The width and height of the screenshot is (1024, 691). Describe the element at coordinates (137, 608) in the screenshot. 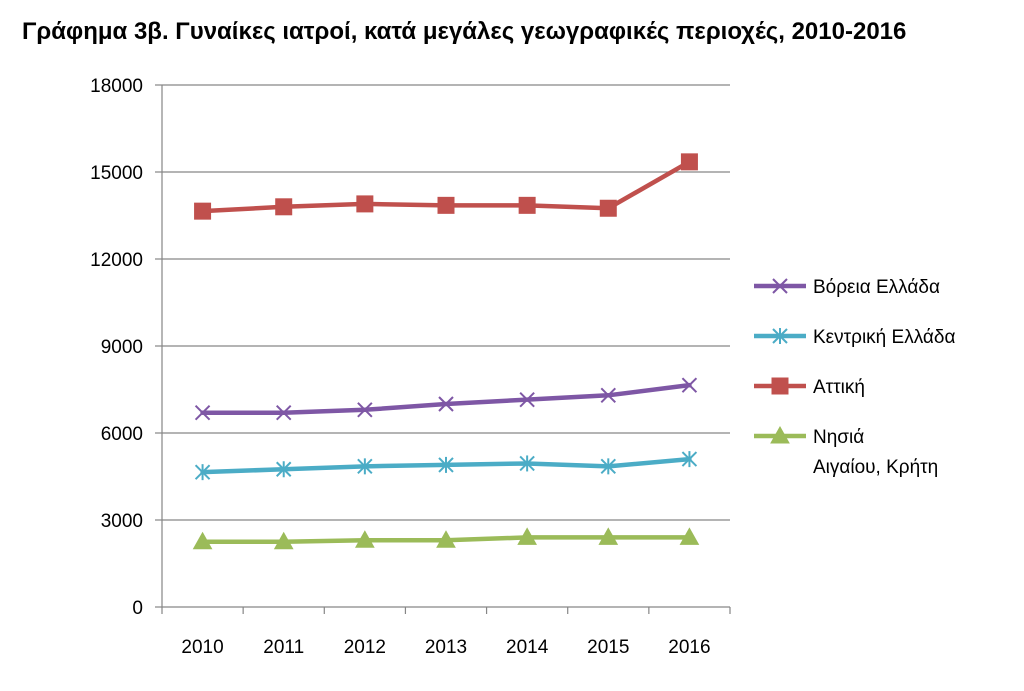

I see `y-tick-label: 0` at that location.